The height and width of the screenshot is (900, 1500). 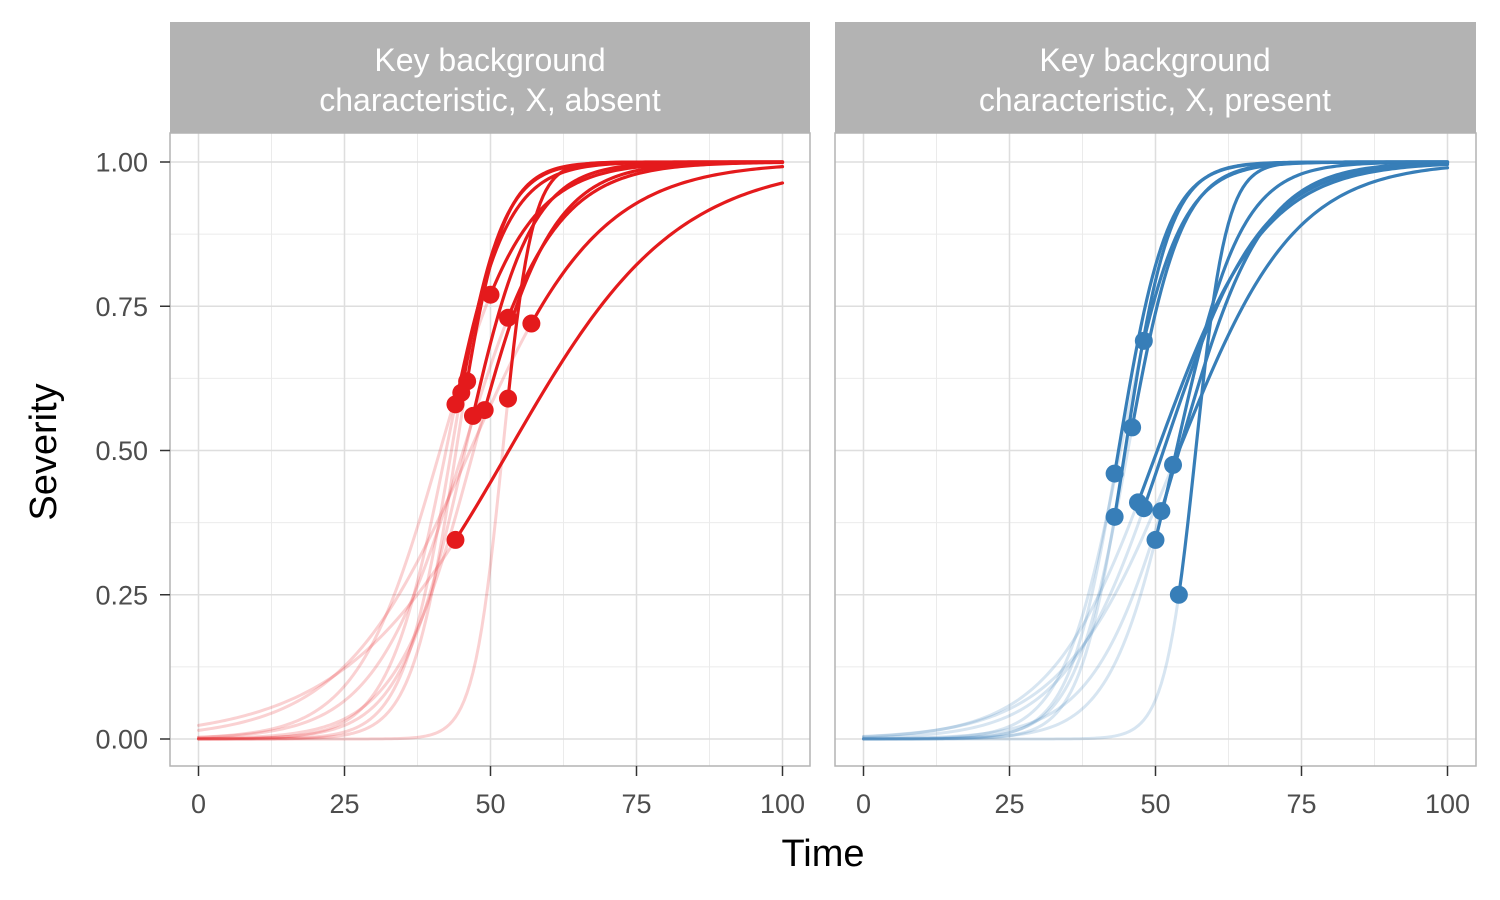 I want to click on y-tick-label: 0.75, so click(x=121, y=307).